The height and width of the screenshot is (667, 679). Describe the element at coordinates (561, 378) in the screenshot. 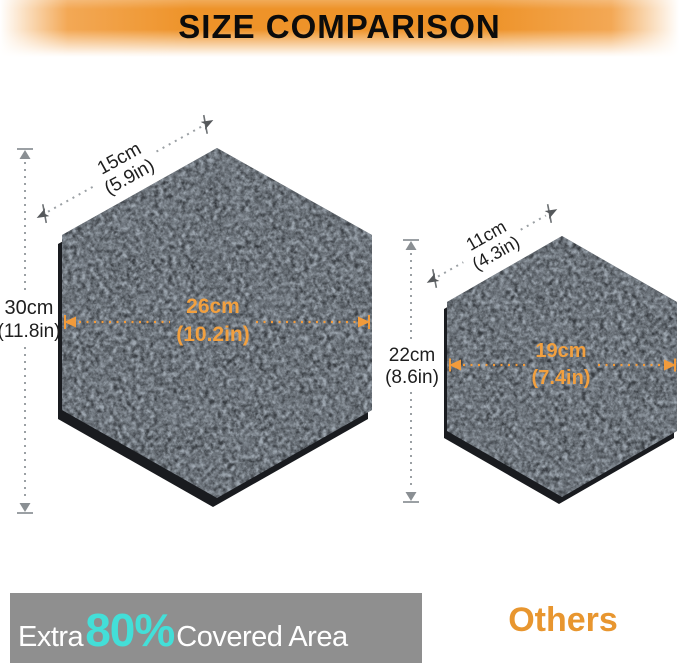

I see `dim-small-width-in-label: (7.4in)` at that location.